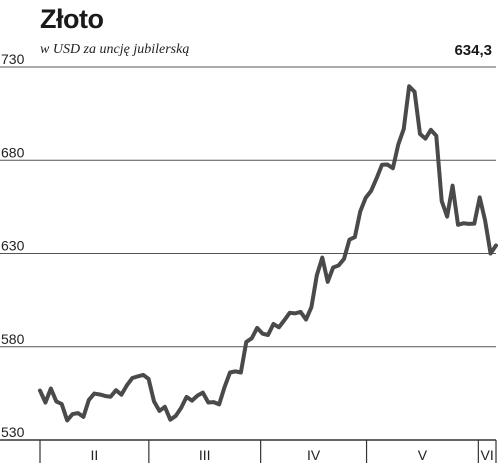  What do you see at coordinates (268, 451) in the screenshot?
I see `x-axis: II III IV V VI` at bounding box center [268, 451].